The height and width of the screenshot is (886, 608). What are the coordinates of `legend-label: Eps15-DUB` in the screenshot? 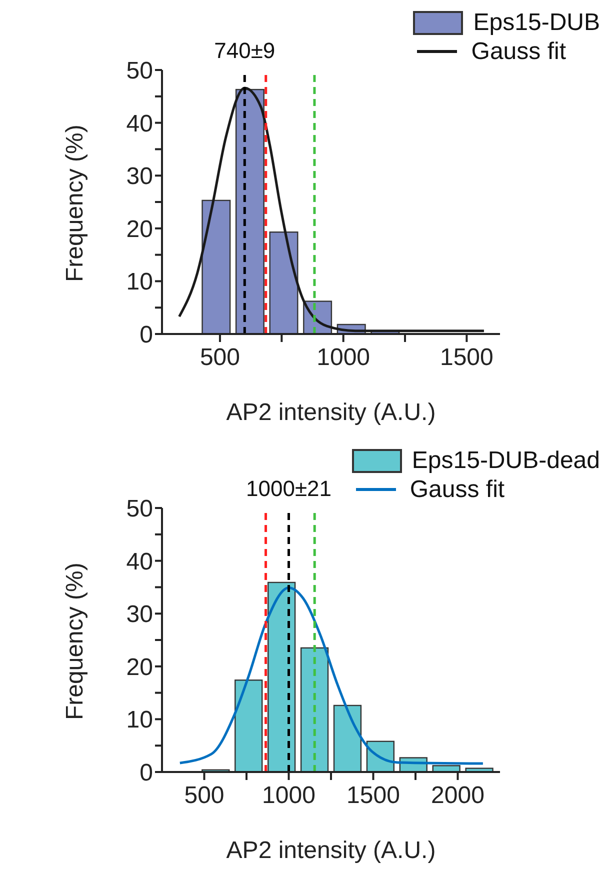 It's located at (536, 22).